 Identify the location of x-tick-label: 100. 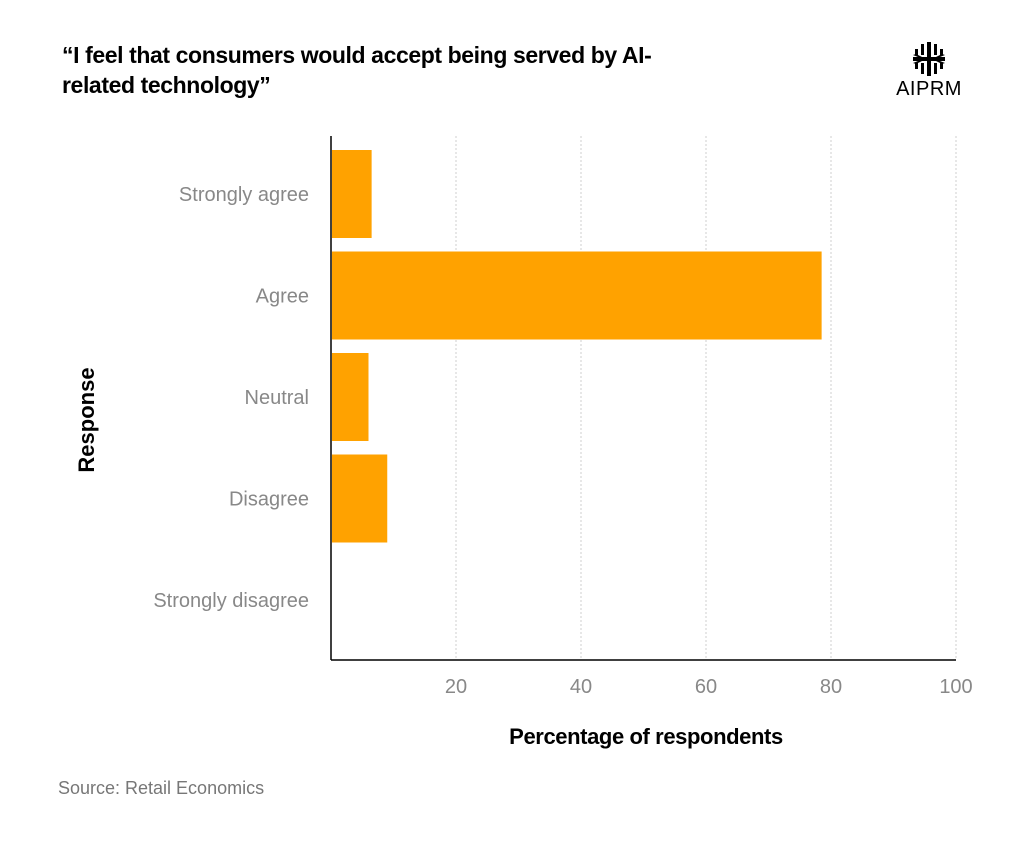
(955, 687).